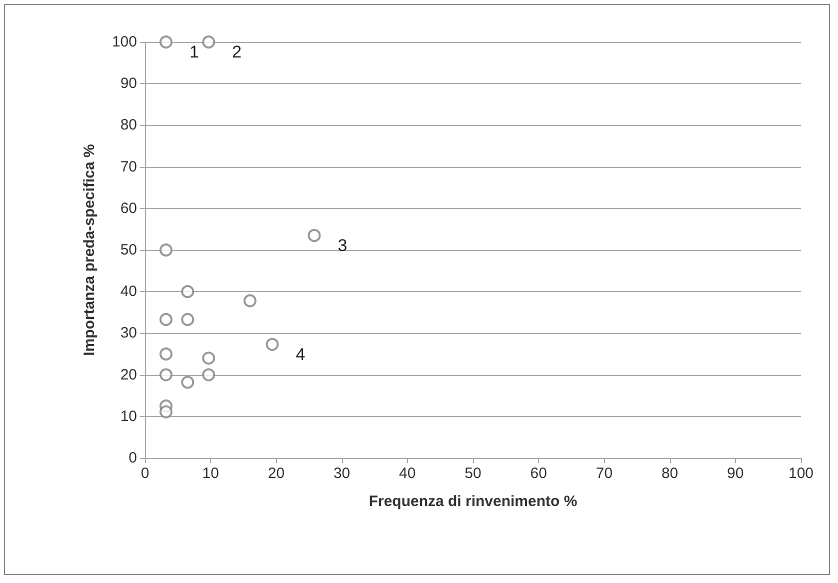  Describe the element at coordinates (301, 354) in the screenshot. I see `annotation: 4` at that location.